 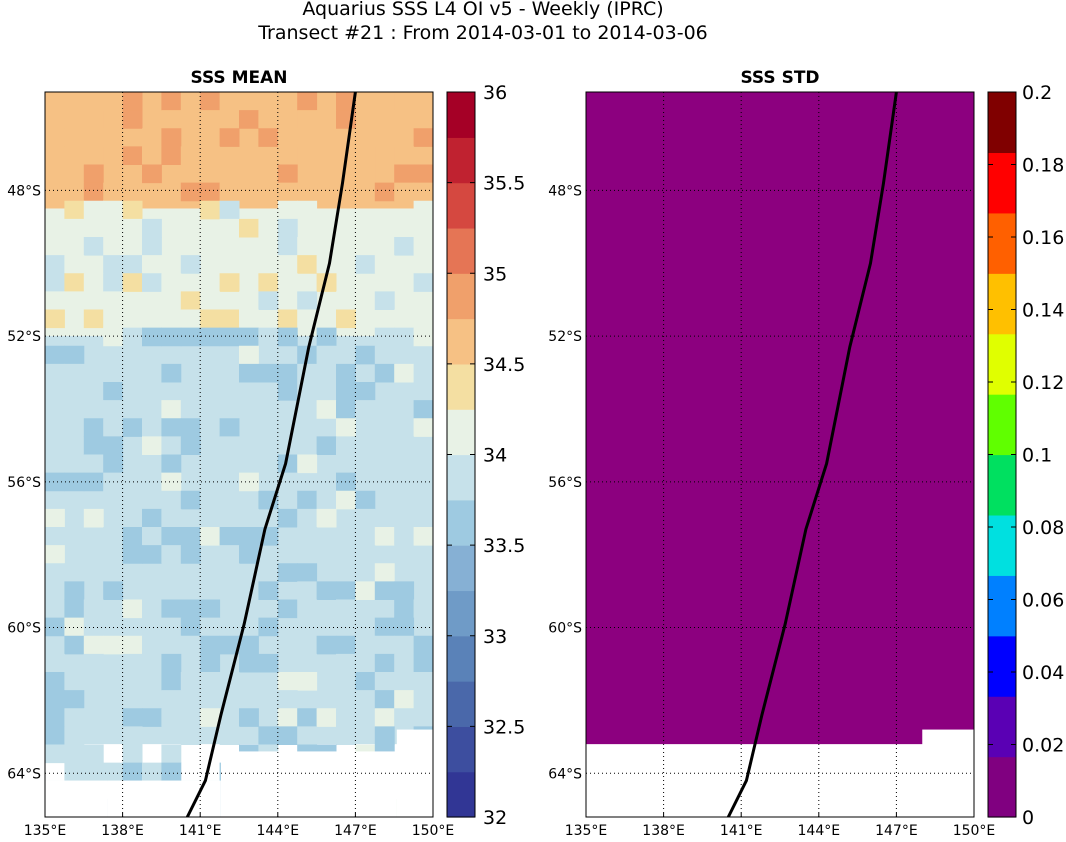 I want to click on x-tick-label: 144°E, so click(x=819, y=831).